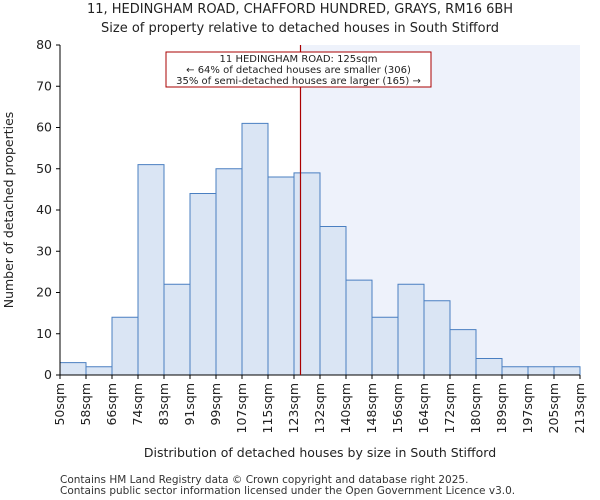 The width and height of the screenshot is (600, 500). I want to click on x-tick-label-20: 213sqm, so click(579, 408).